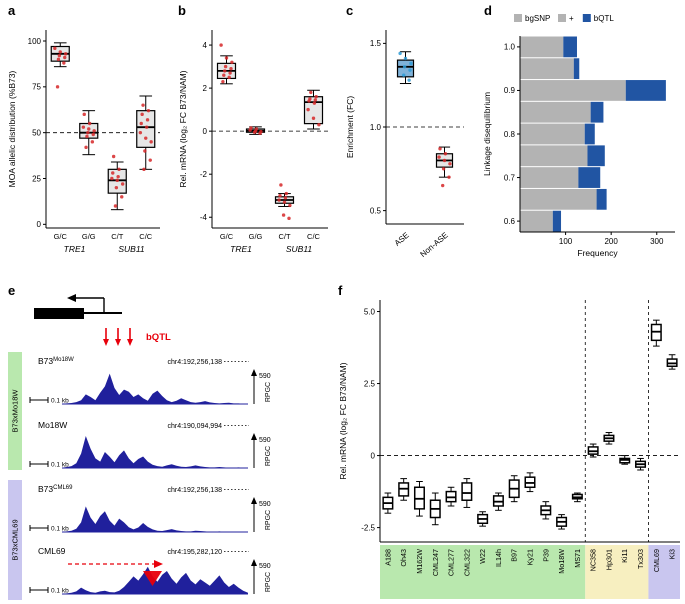  I want to click on x-tick-label: C/C, so click(146, 236).